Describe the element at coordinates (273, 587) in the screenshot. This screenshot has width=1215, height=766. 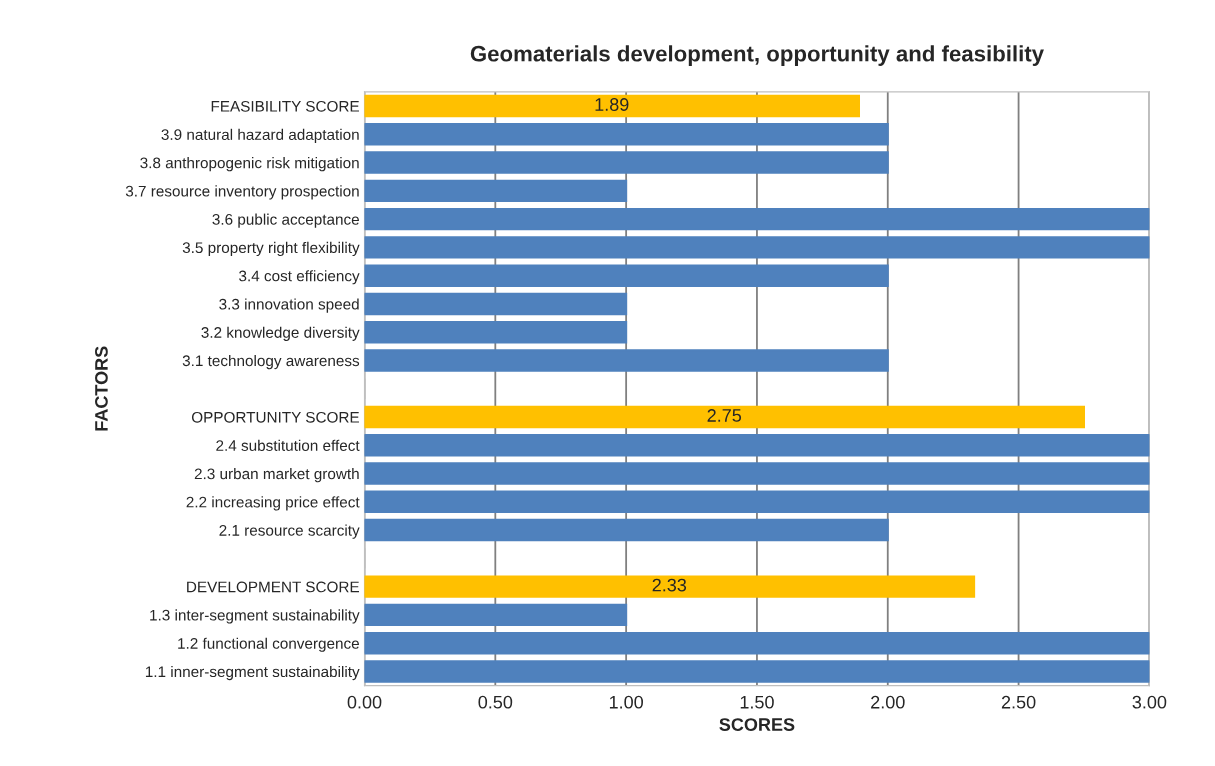
I see `y-tick-label: DEVELOPMENT SCORE` at that location.